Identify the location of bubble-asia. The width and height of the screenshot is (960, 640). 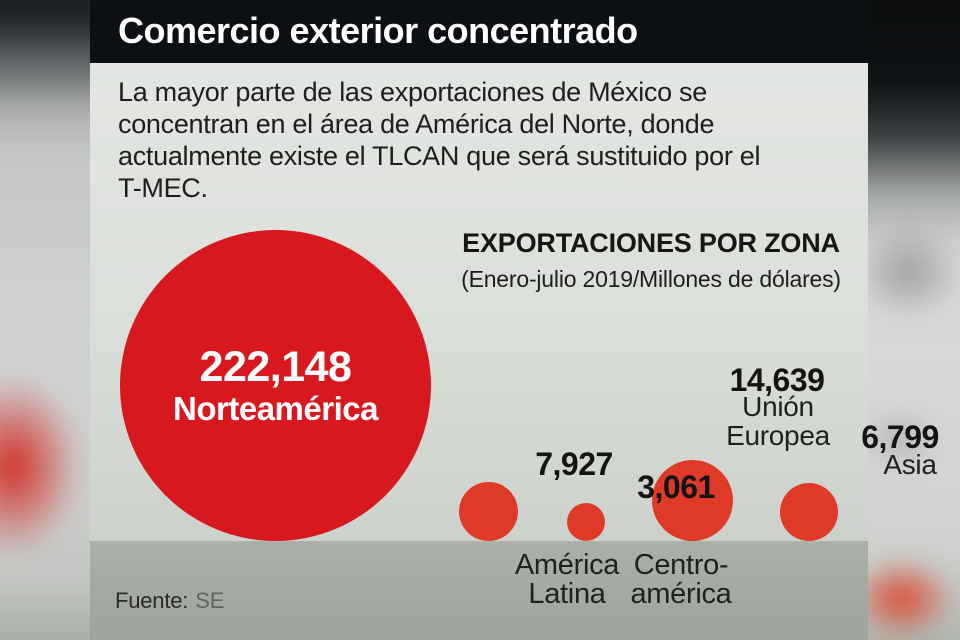
(809, 512).